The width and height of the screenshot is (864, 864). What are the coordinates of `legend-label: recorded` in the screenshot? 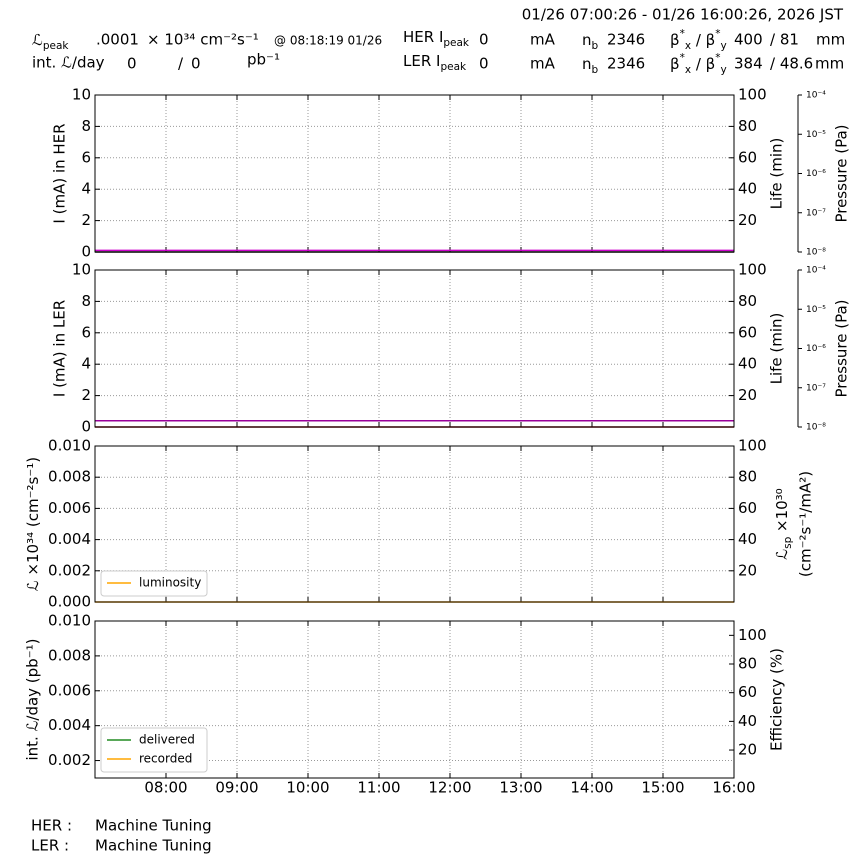 It's located at (165, 759).